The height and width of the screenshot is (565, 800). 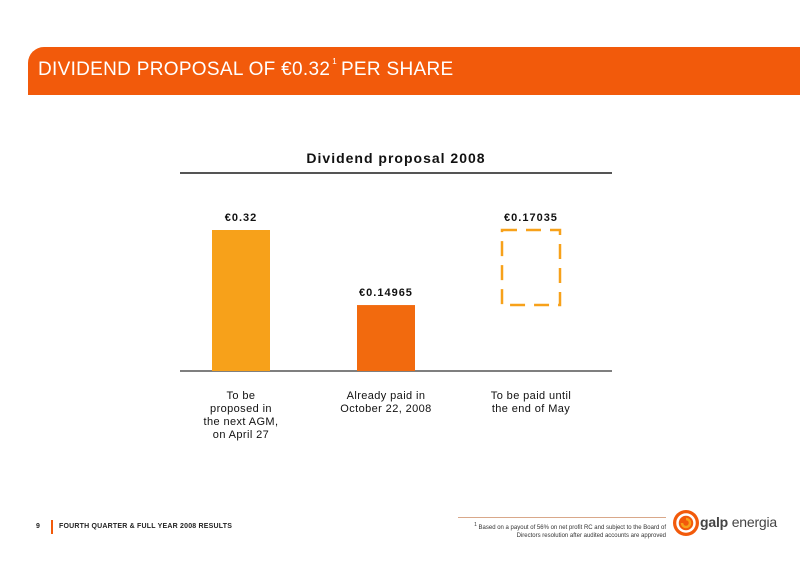 I want to click on chart-title: Dividend proposal 2008, so click(x=396, y=158).